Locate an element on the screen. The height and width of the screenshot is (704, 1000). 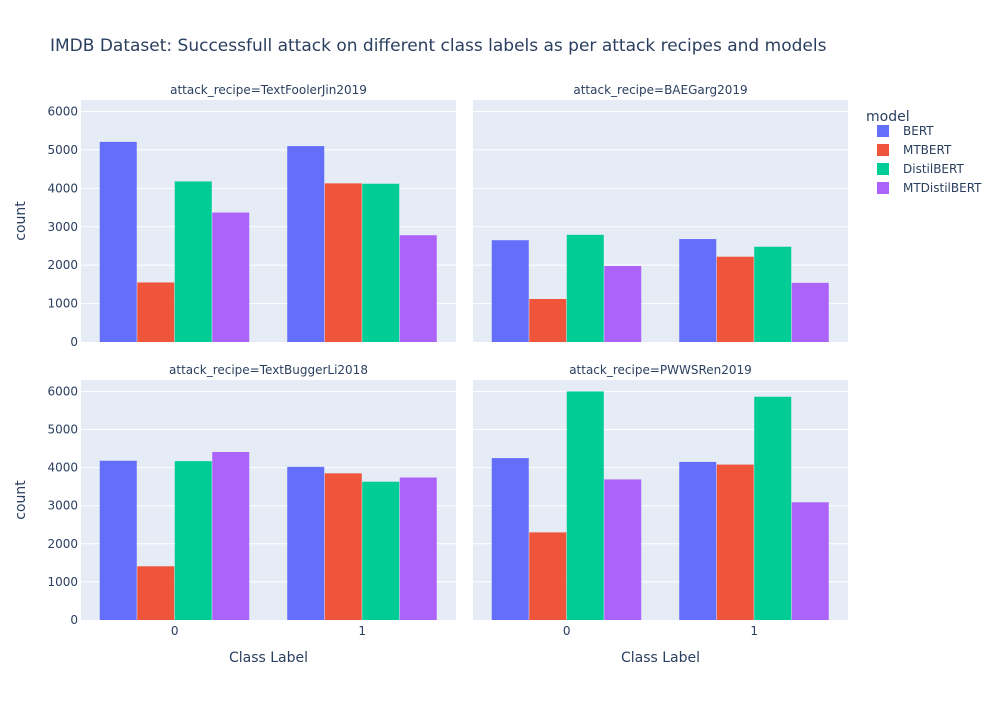
legend-item: MTDistilBERT is located at coordinates (929, 188).